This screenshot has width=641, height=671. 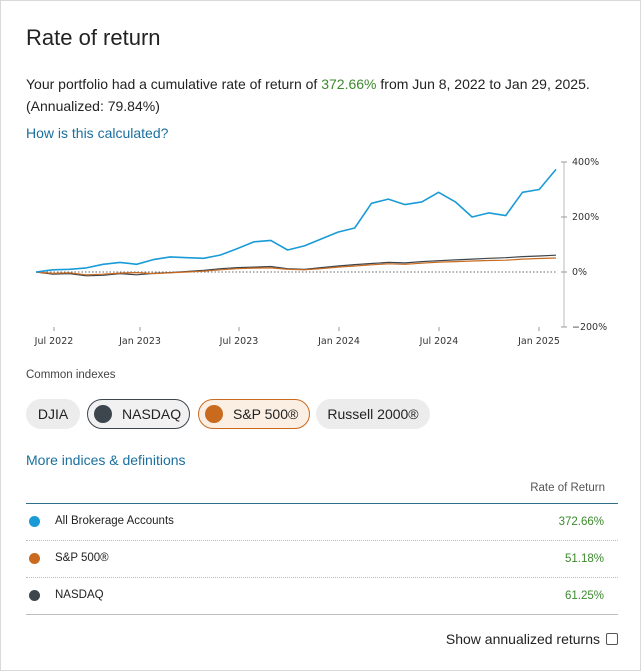 I want to click on y-tick-label: 200%, so click(x=585, y=217).